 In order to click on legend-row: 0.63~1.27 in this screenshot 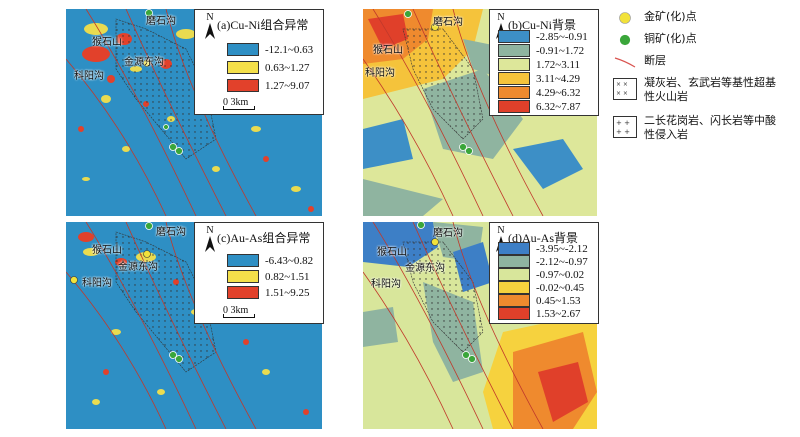, I will do `click(268, 67)`.